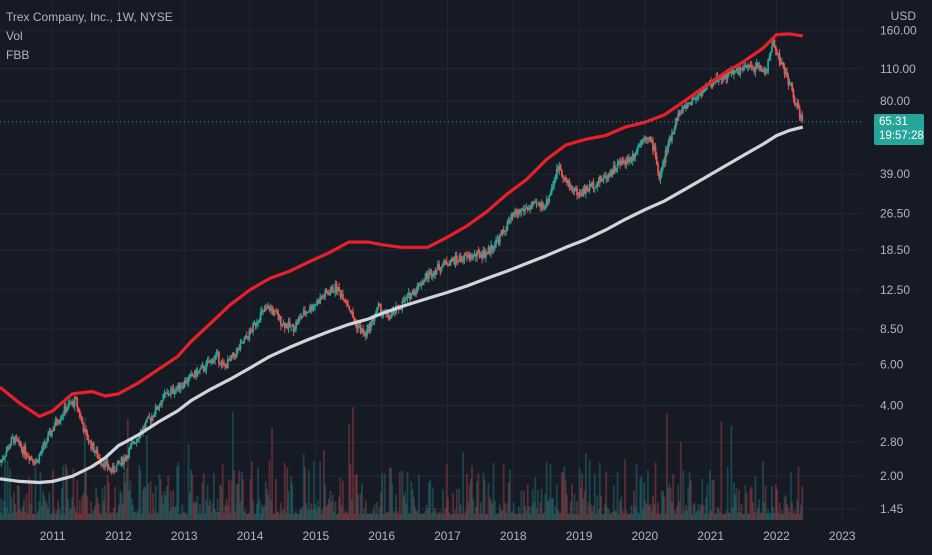 This screenshot has width=932, height=555. What do you see at coordinates (18, 55) in the screenshot?
I see `fbb-indicator-label: FBB` at bounding box center [18, 55].